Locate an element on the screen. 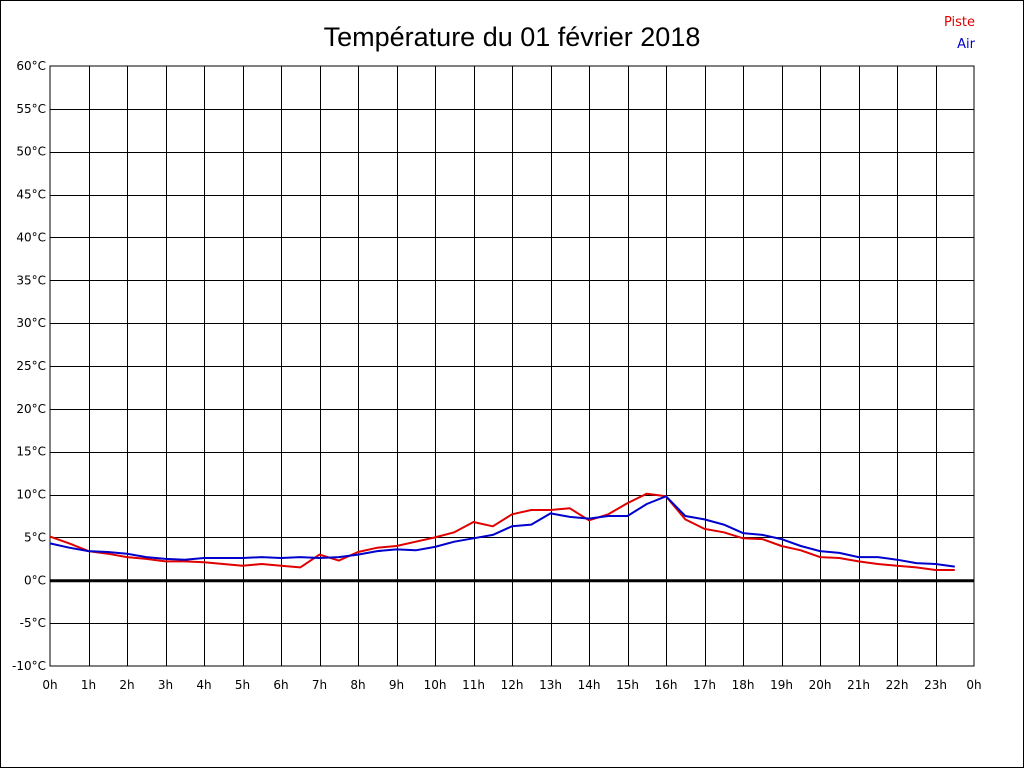 This screenshot has width=1024, height=768. x-tick-label: 17h is located at coordinates (704, 685).